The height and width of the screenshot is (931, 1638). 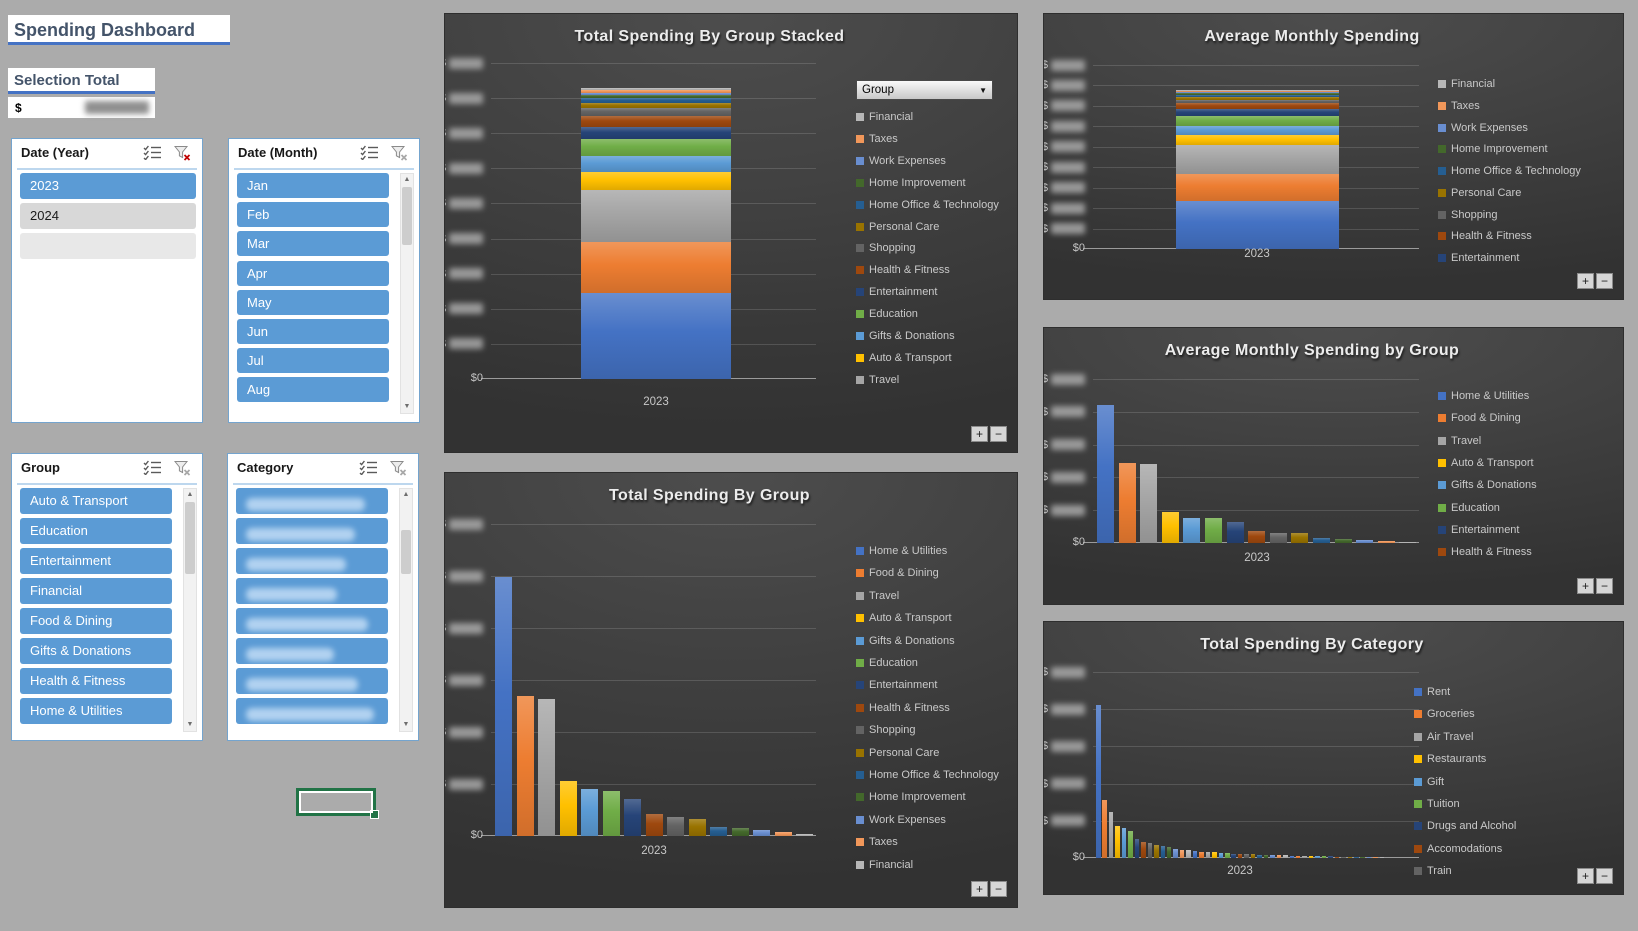 I want to click on slicer-item-education: Education, so click(x=96, y=531).